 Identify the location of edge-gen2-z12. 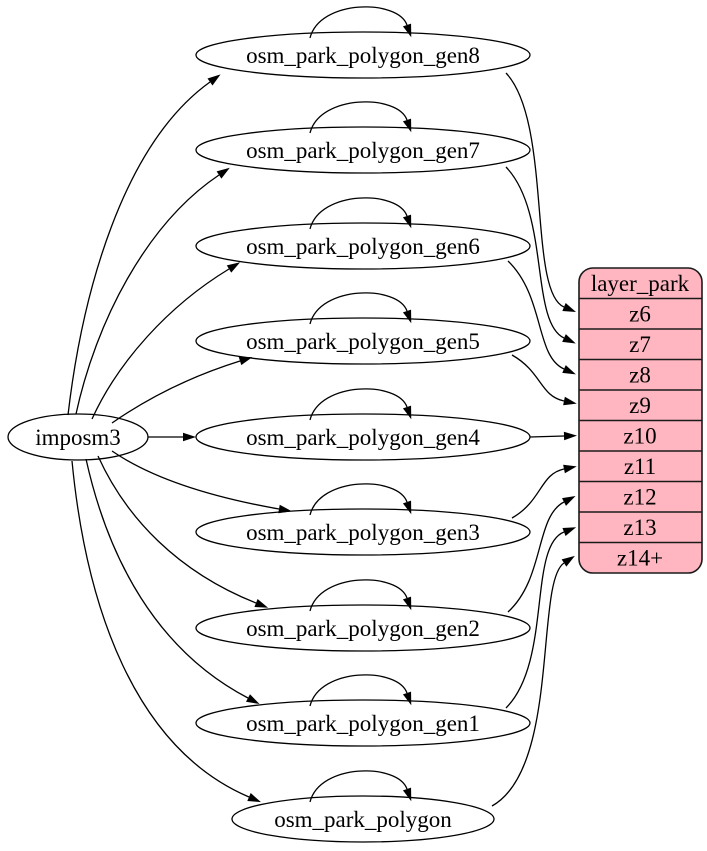
(541, 554).